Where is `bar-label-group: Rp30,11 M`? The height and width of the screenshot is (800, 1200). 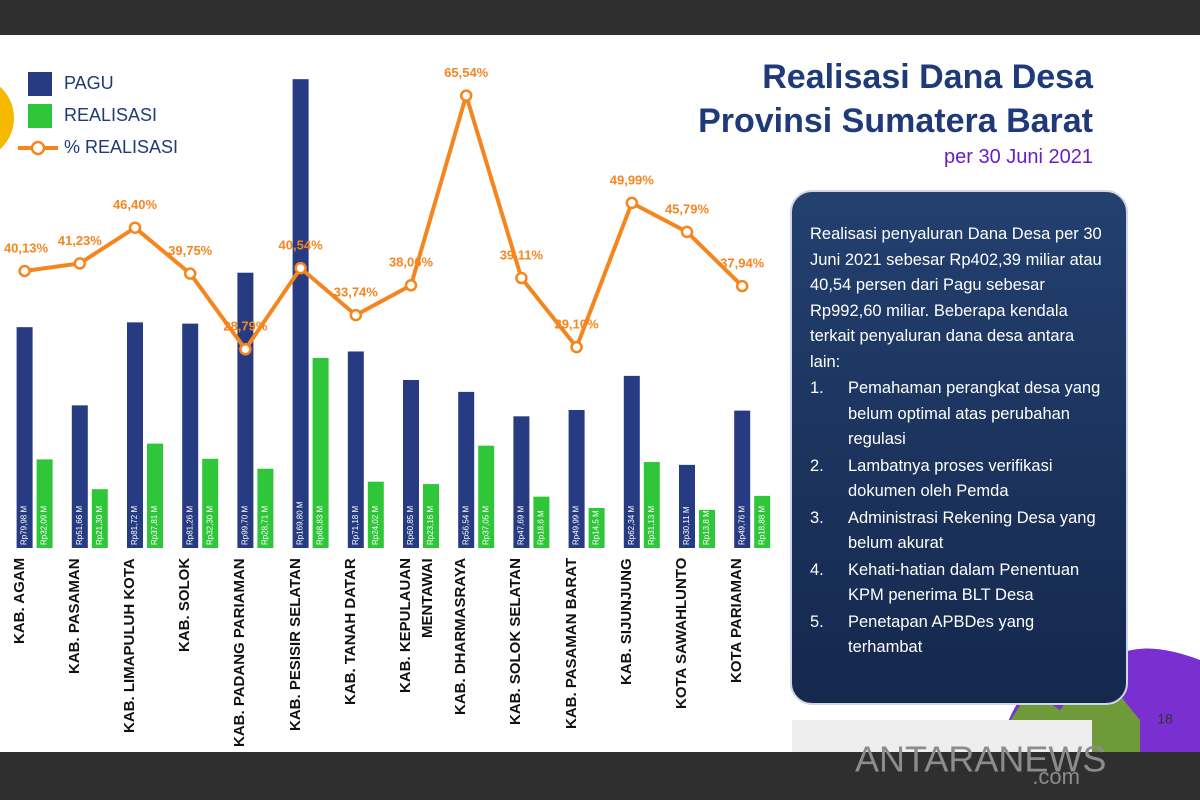 bar-label-group: Rp30,11 M is located at coordinates (686, 525).